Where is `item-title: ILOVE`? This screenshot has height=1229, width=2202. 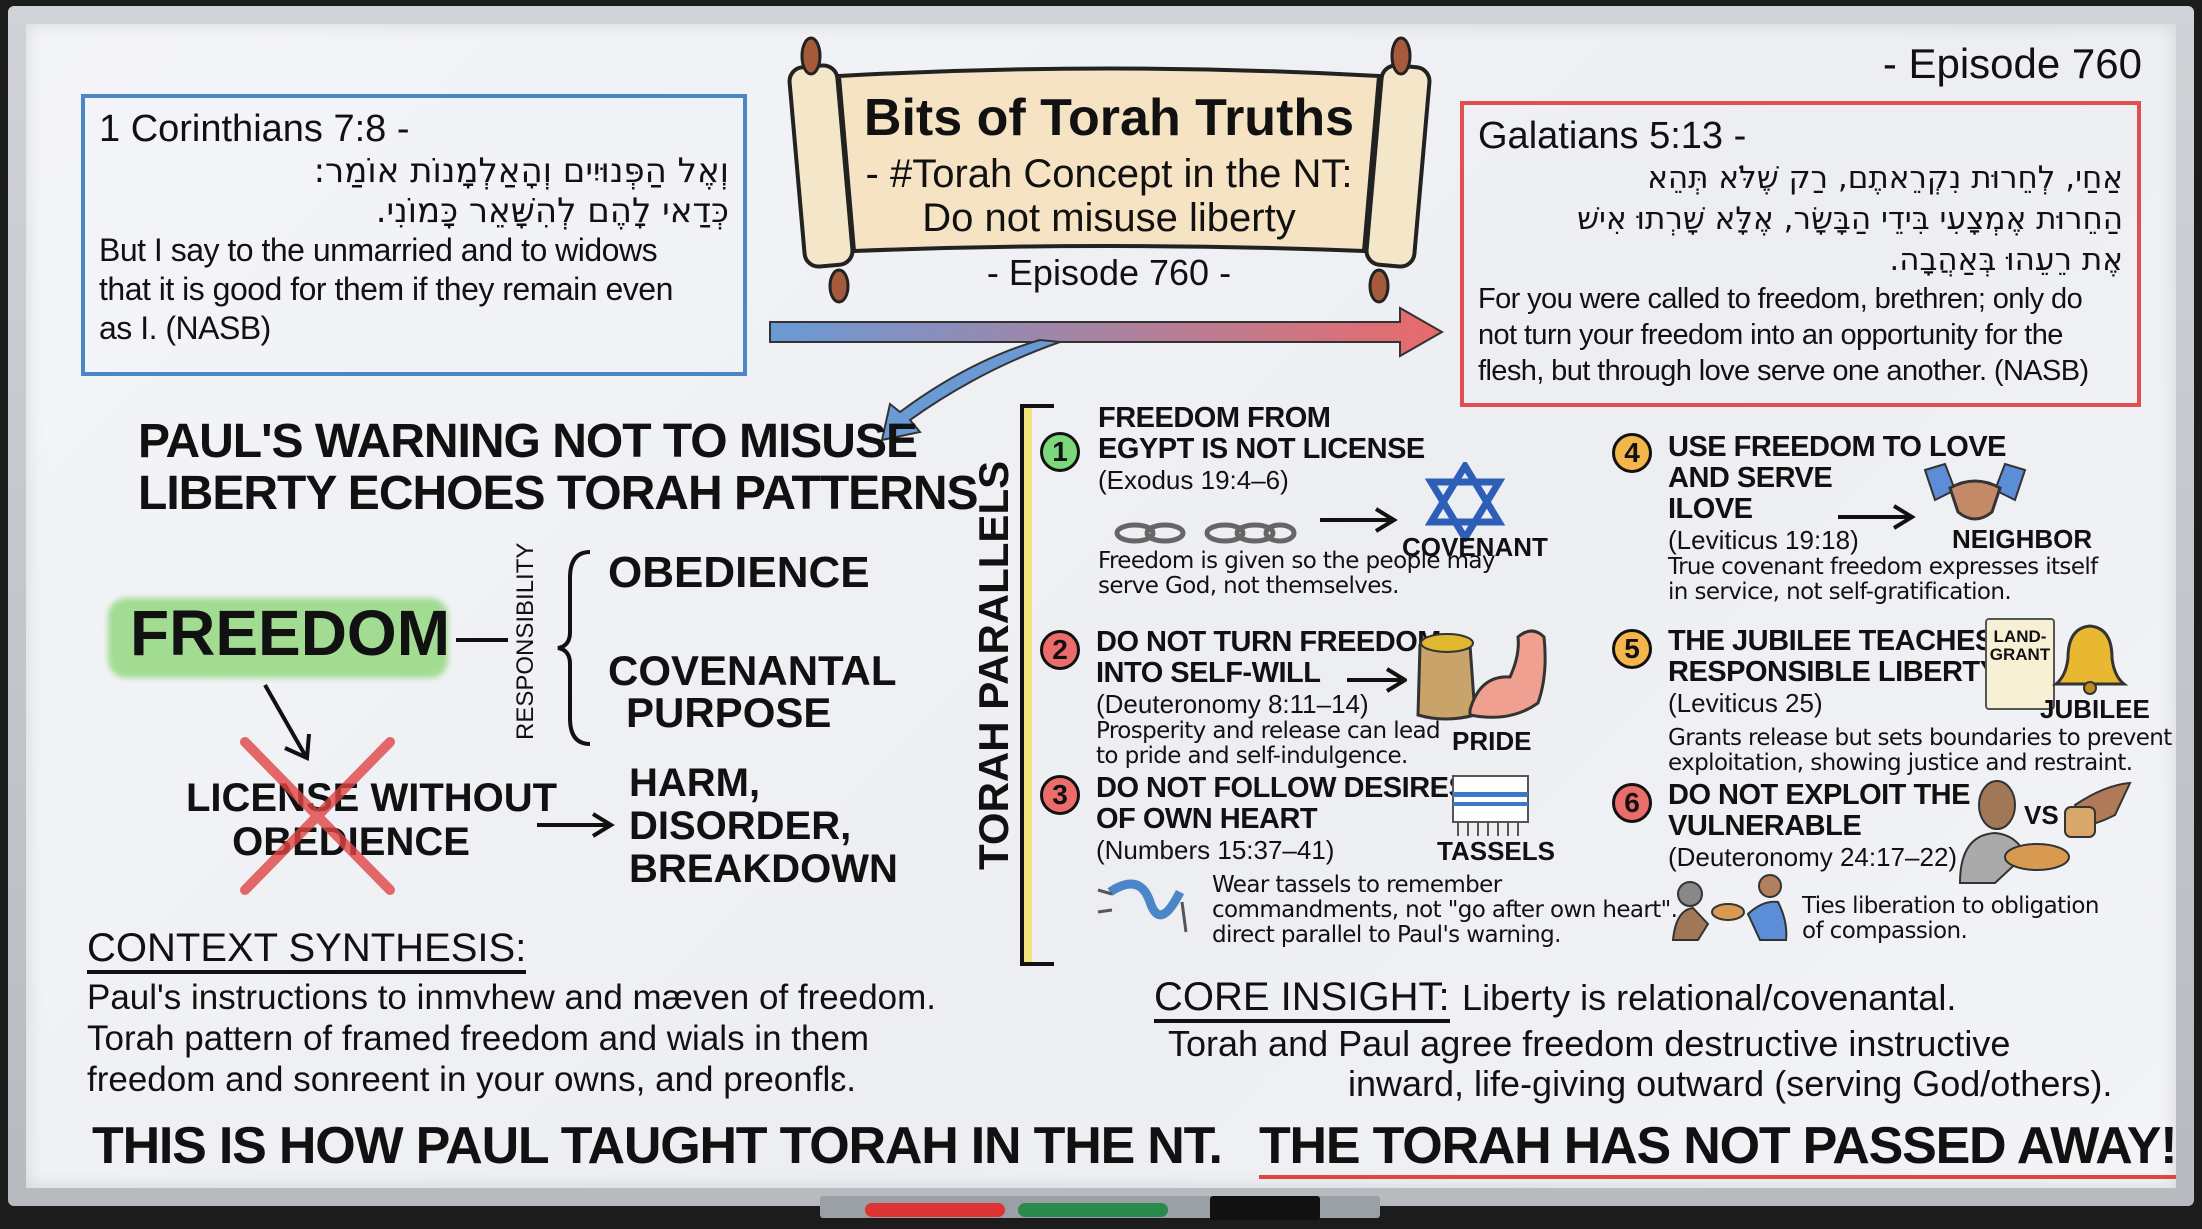 item-title: ILOVE is located at coordinates (1710, 509).